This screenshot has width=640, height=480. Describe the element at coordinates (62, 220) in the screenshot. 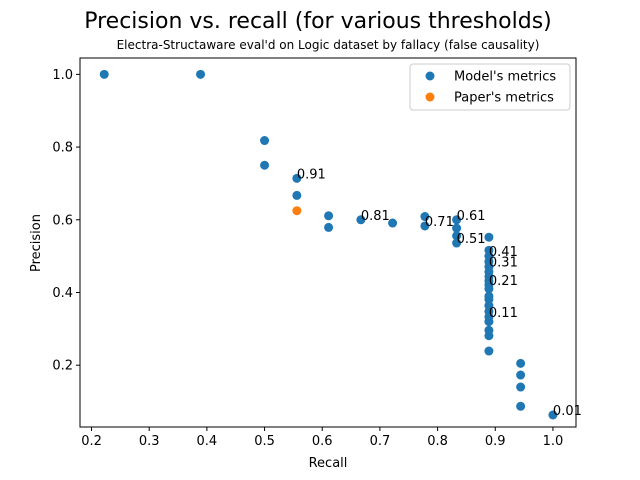

I see `y-tick-label: 0.6` at that location.